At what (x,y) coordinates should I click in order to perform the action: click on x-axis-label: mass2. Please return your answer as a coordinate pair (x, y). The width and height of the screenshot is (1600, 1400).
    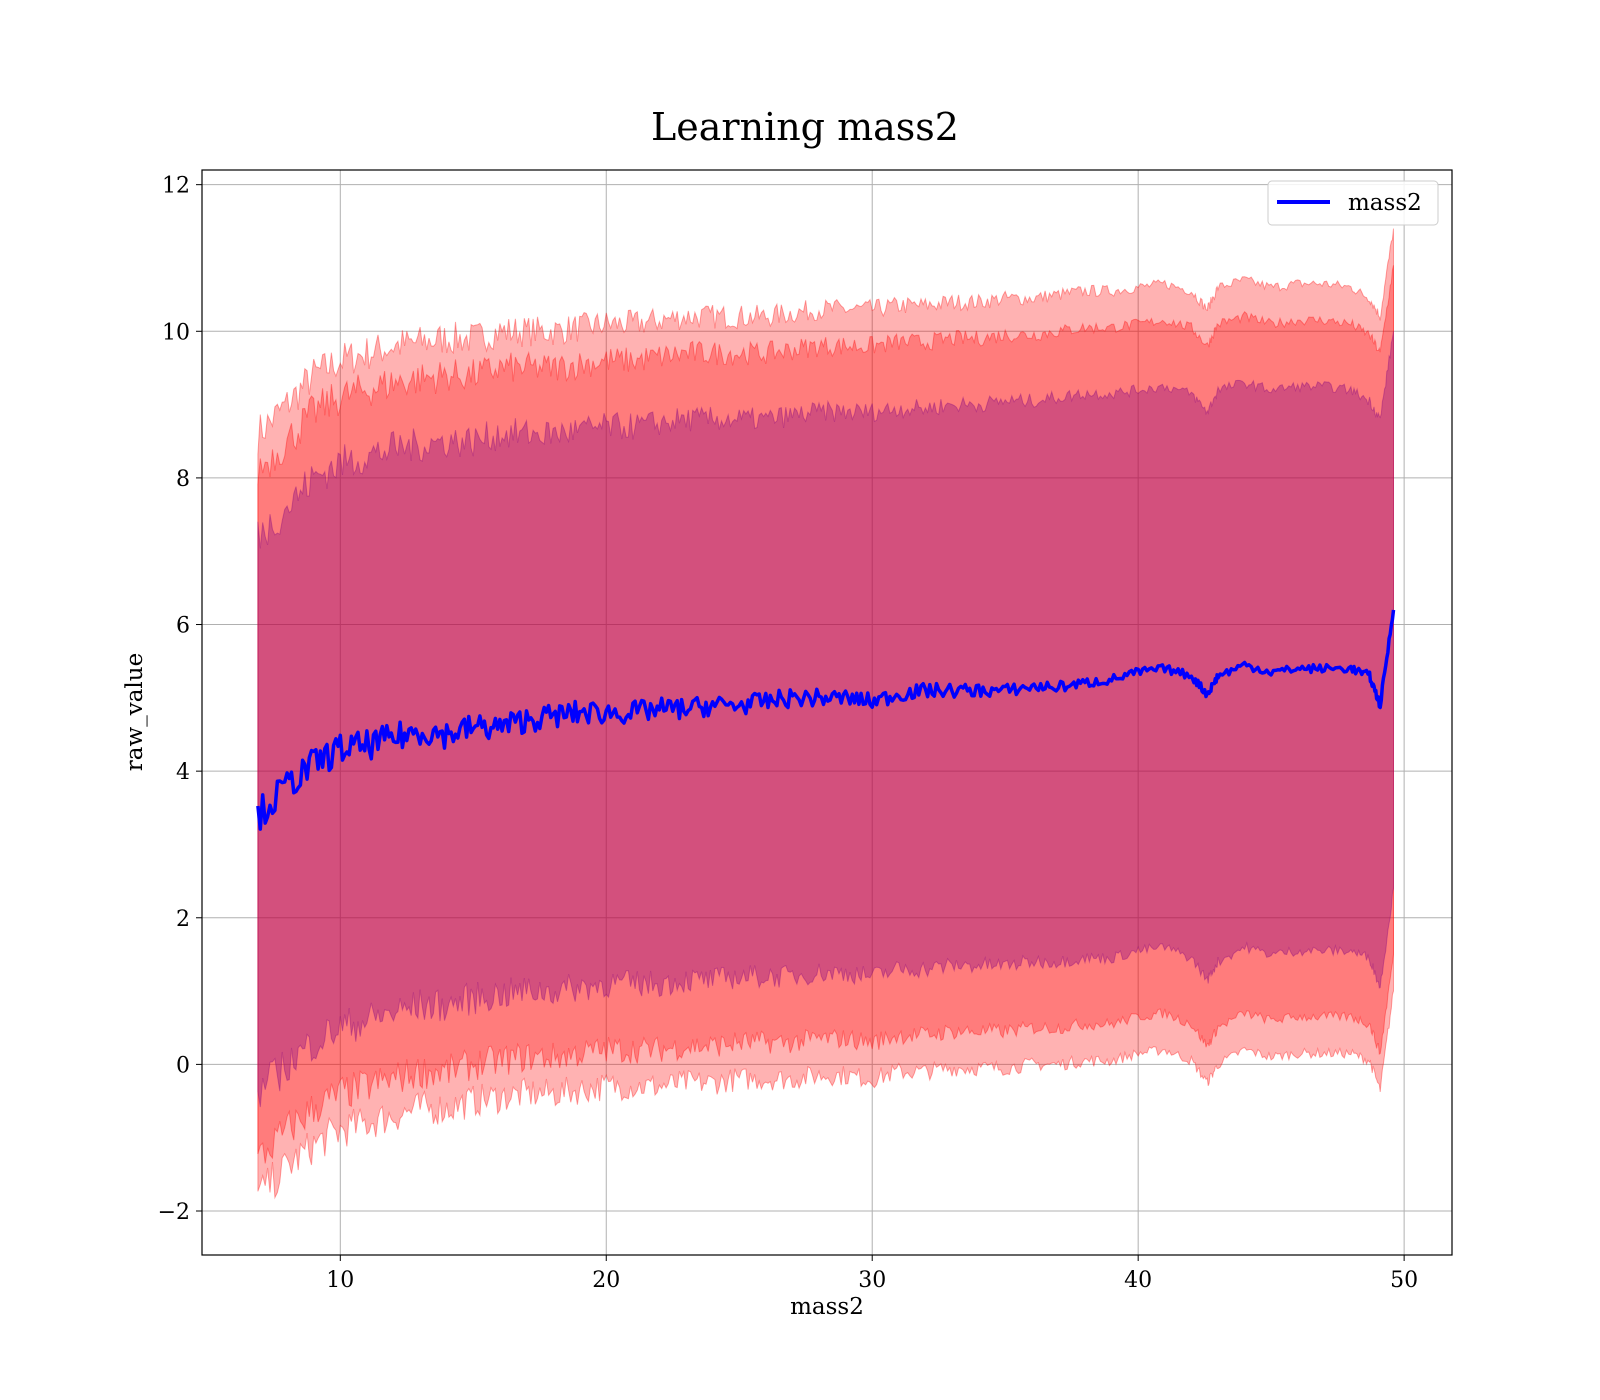
    Looking at the image, I should click on (827, 1307).